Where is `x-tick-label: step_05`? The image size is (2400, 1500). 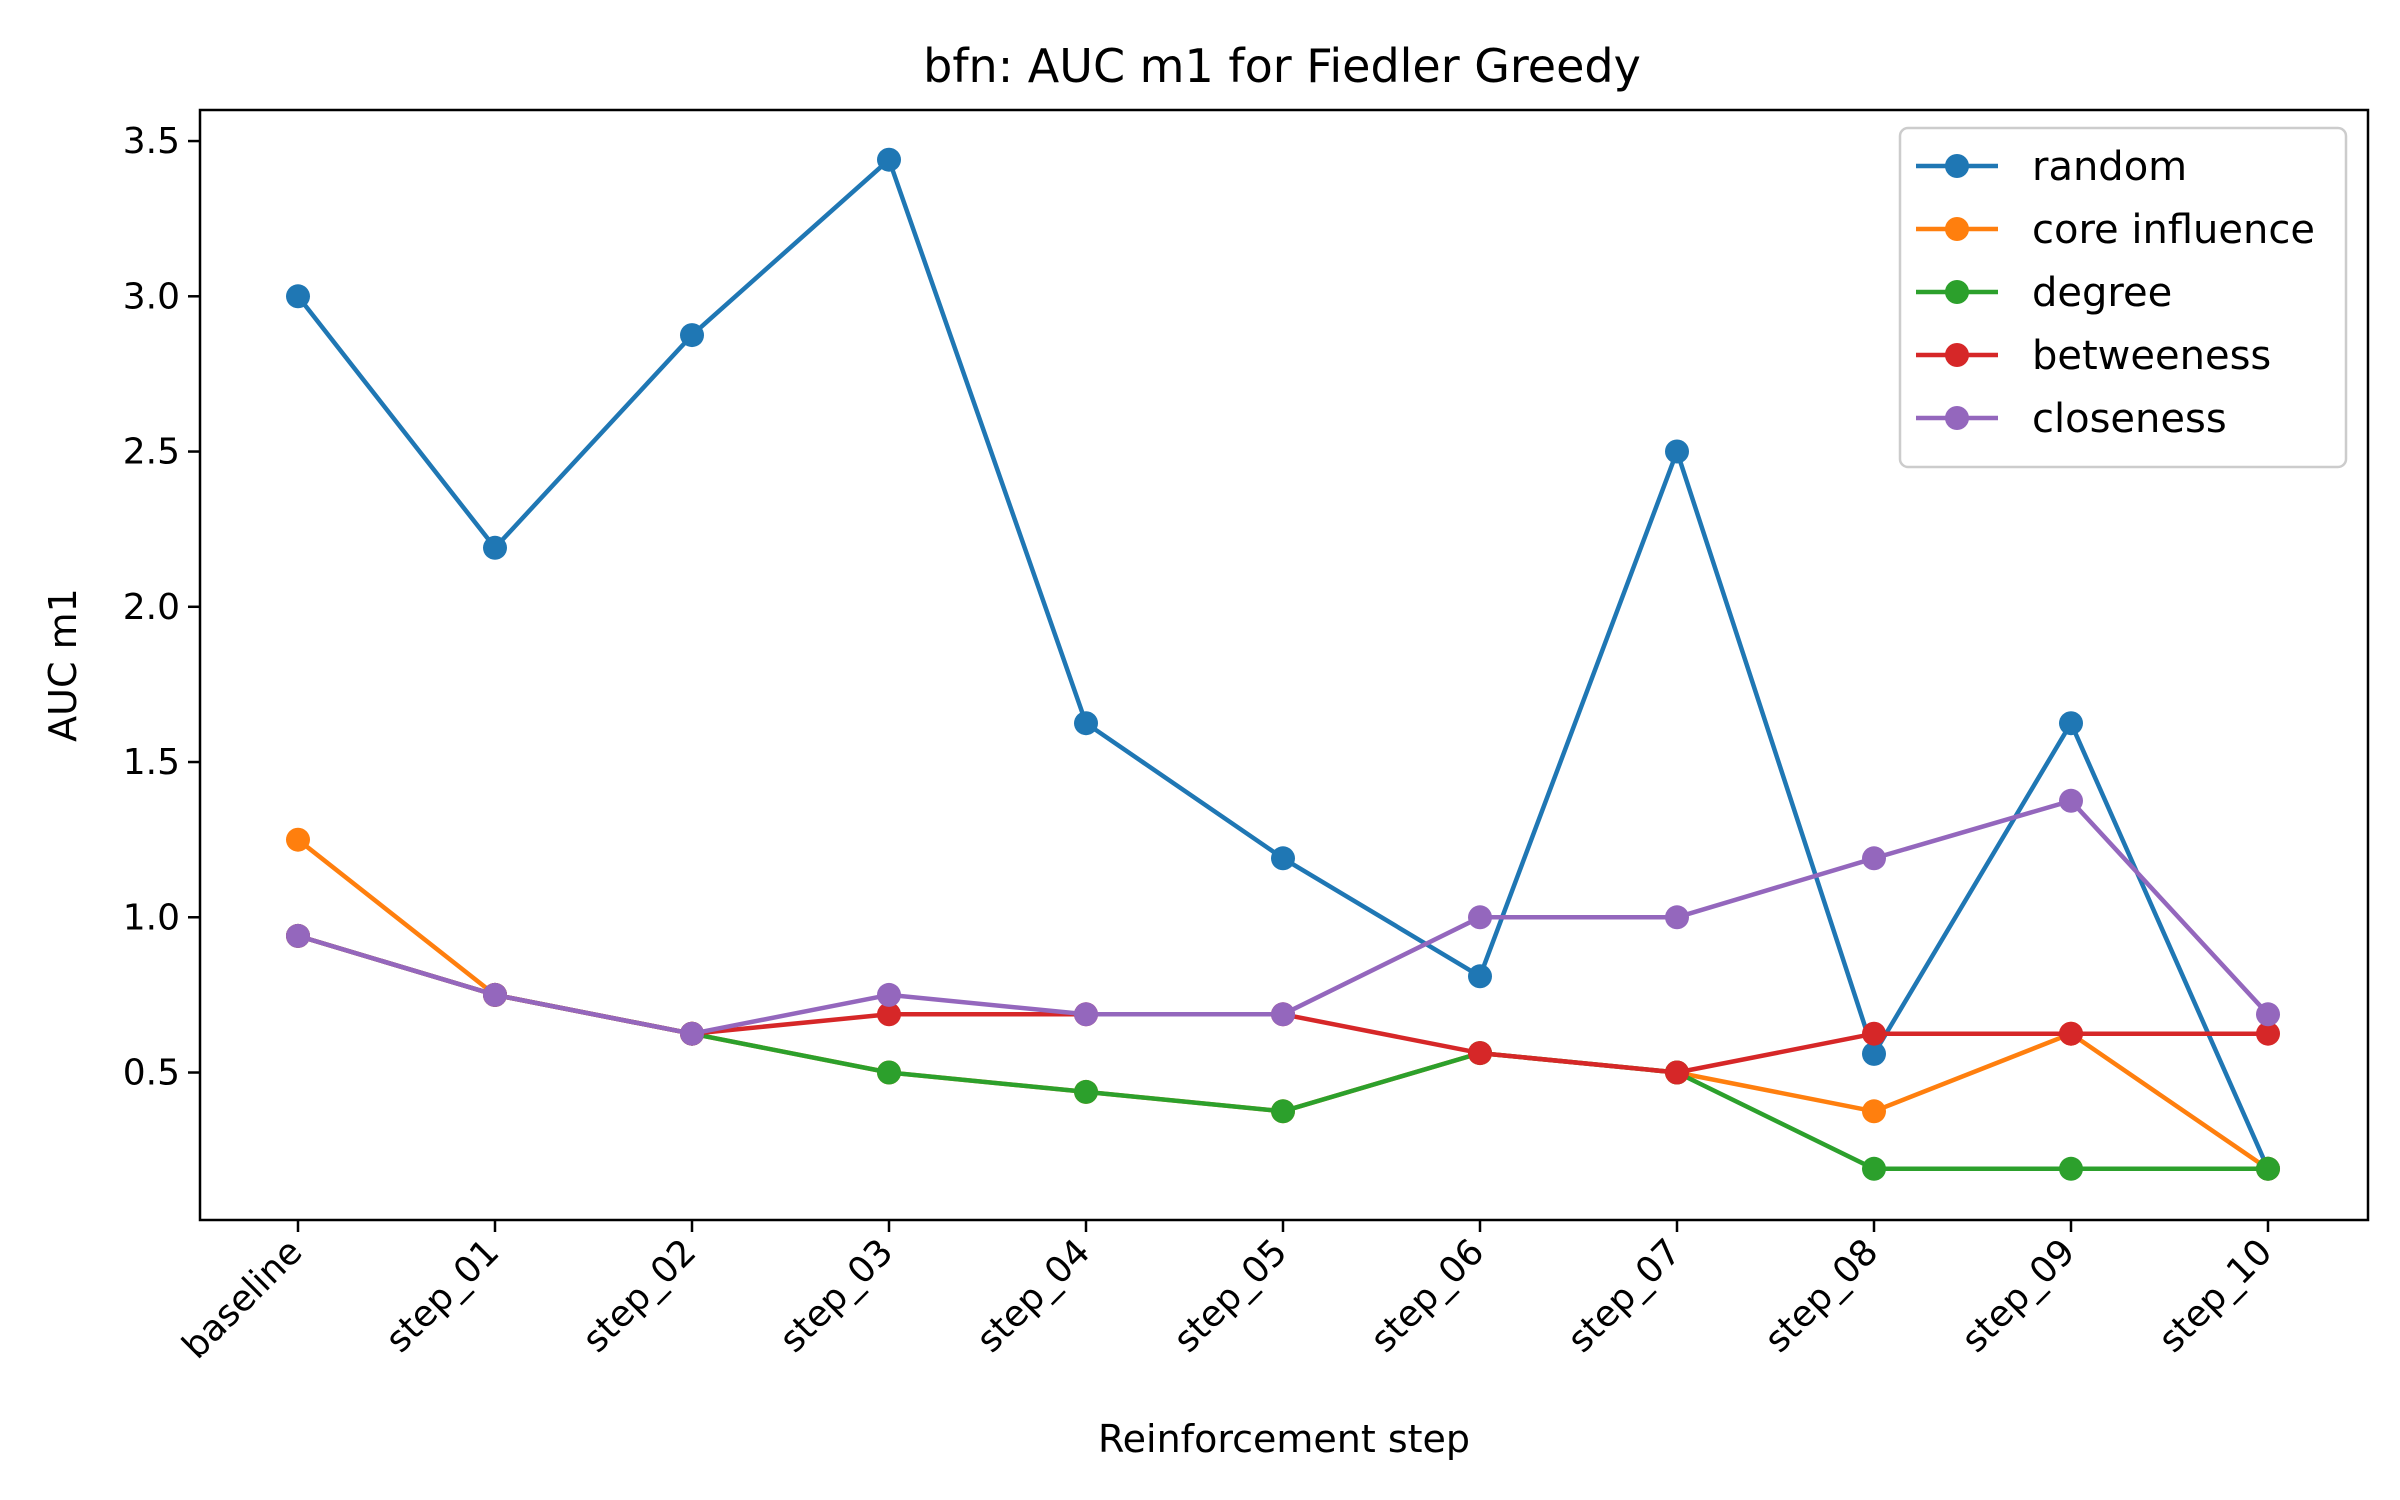
x-tick-label: step_05 is located at coordinates (1230, 1295).